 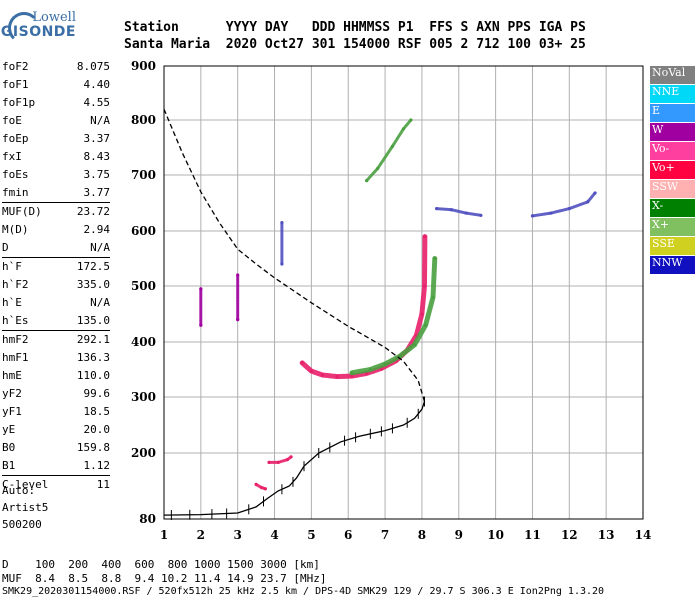 What do you see at coordinates (143, 66) in the screenshot?
I see `y-tick-label: 900` at bounding box center [143, 66].